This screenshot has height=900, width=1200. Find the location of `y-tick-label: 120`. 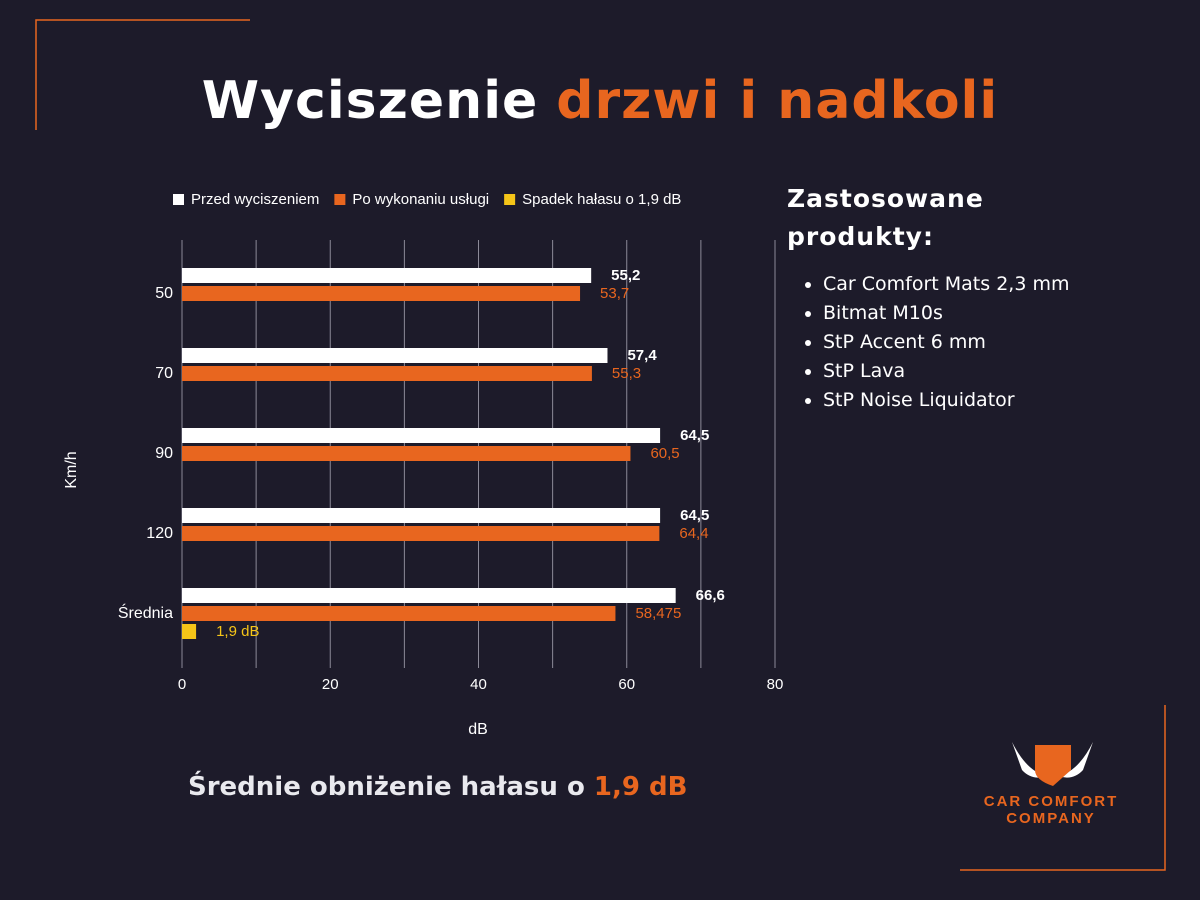

y-tick-label: 120 is located at coordinates (159, 533).